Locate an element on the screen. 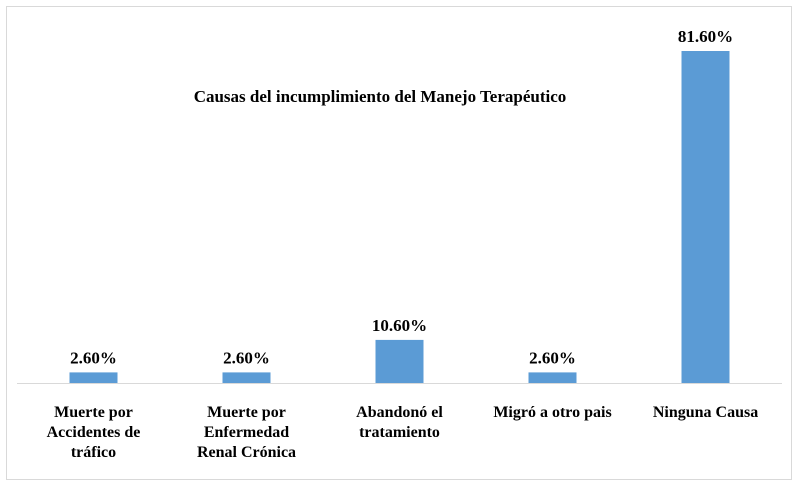  category-label-line: Abandonó el is located at coordinates (399, 412).